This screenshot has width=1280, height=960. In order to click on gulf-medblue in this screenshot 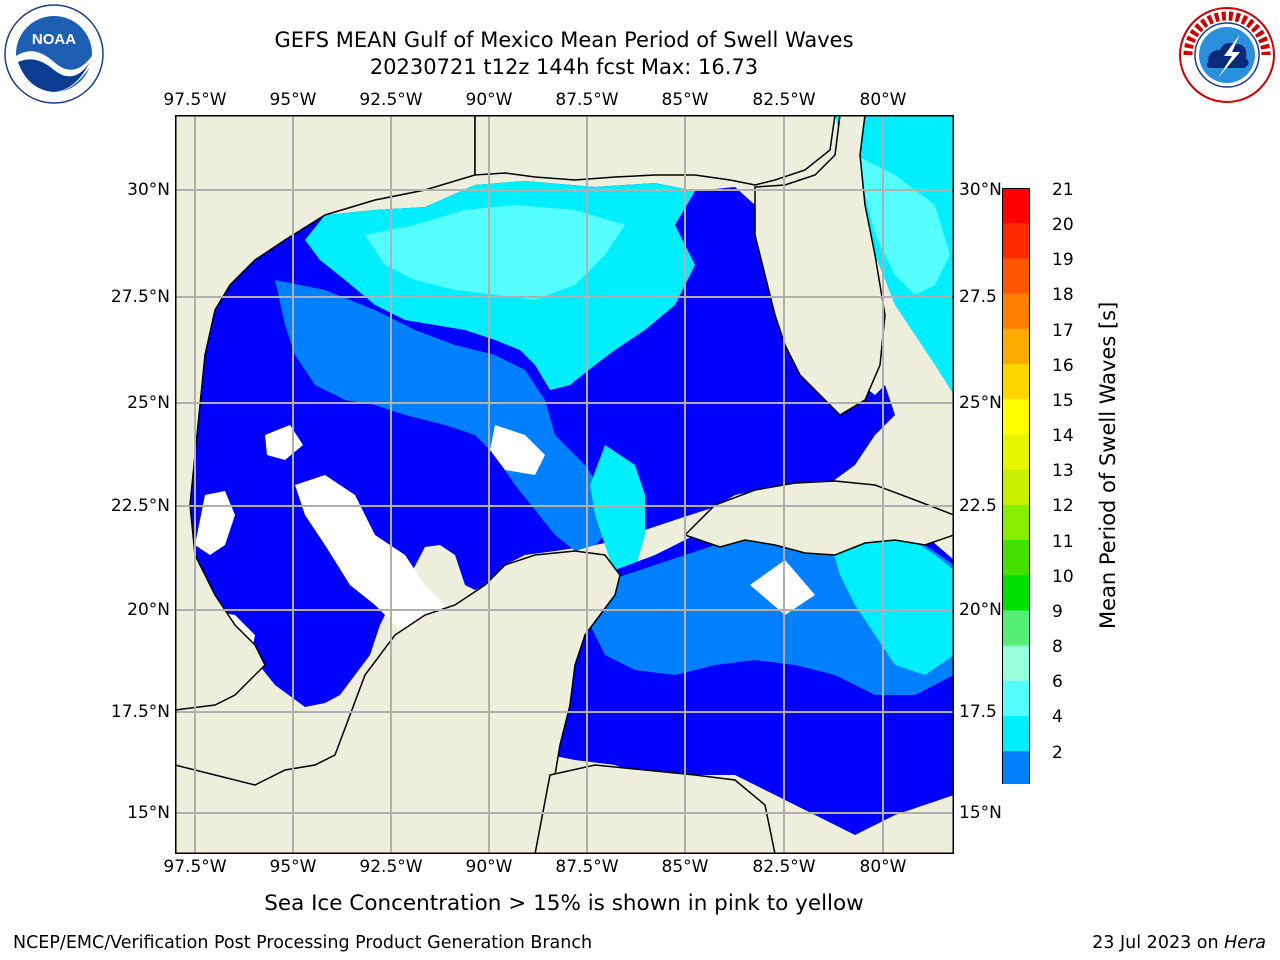, I will do `click(445, 415)`.